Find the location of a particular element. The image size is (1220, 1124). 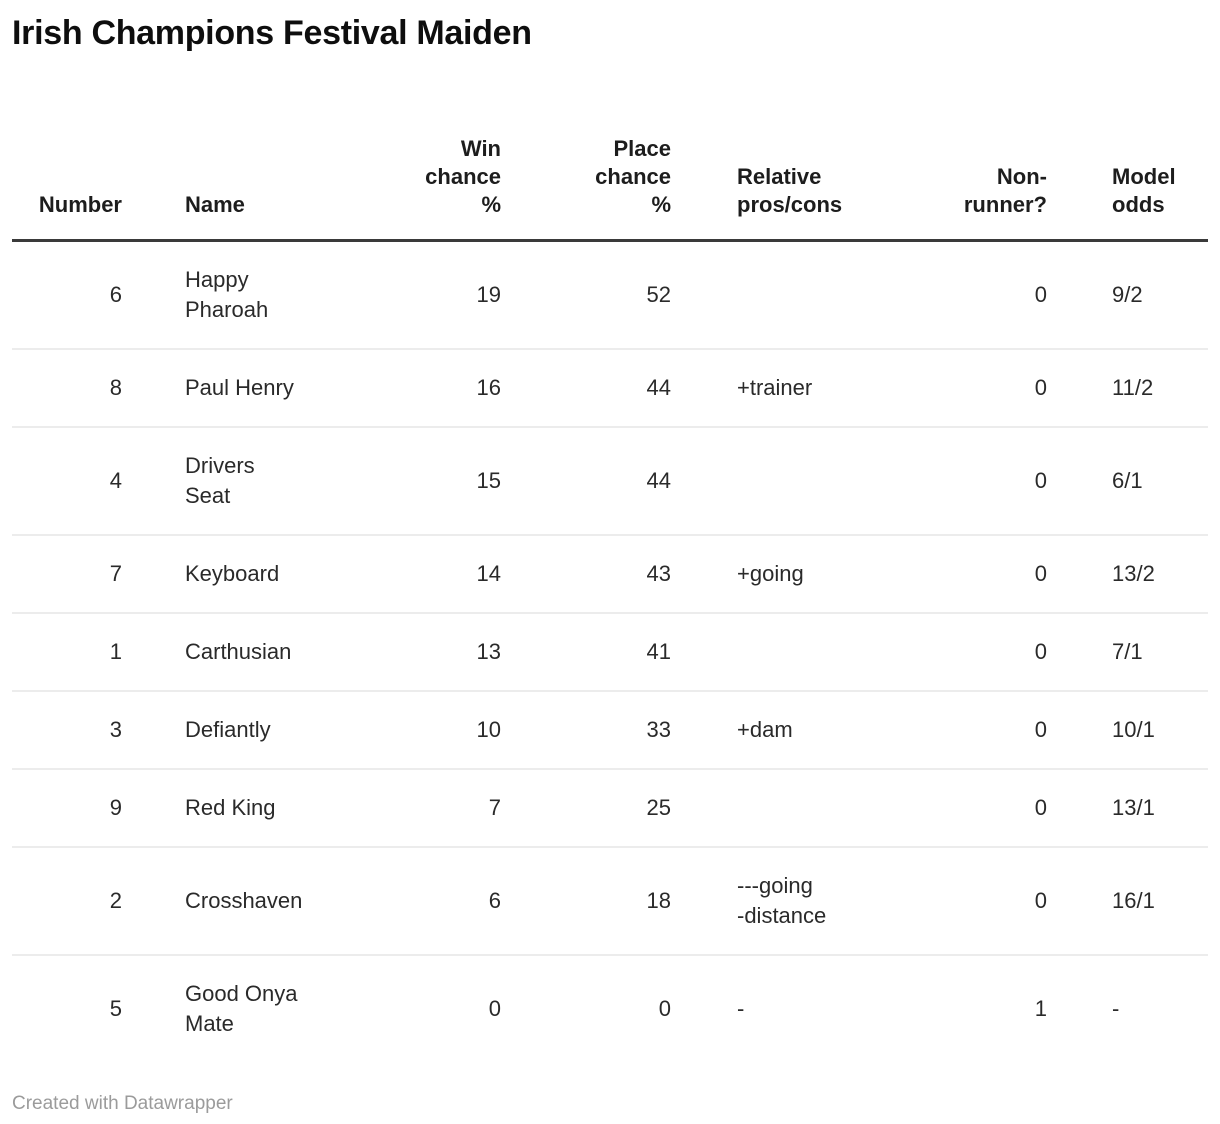

cell-place-chance: 33 is located at coordinates (658, 729).